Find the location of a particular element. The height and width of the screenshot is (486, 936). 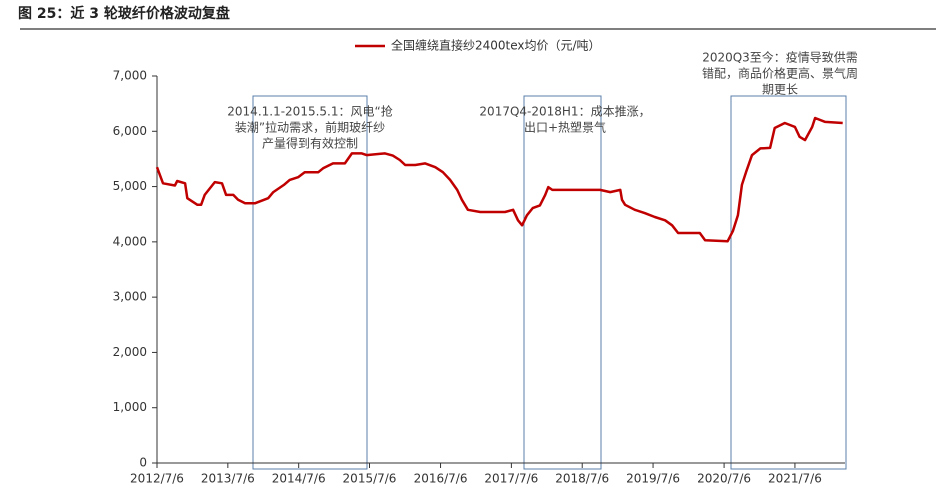

annotation: 错配，商品价格更高、景气周 is located at coordinates (780, 73).